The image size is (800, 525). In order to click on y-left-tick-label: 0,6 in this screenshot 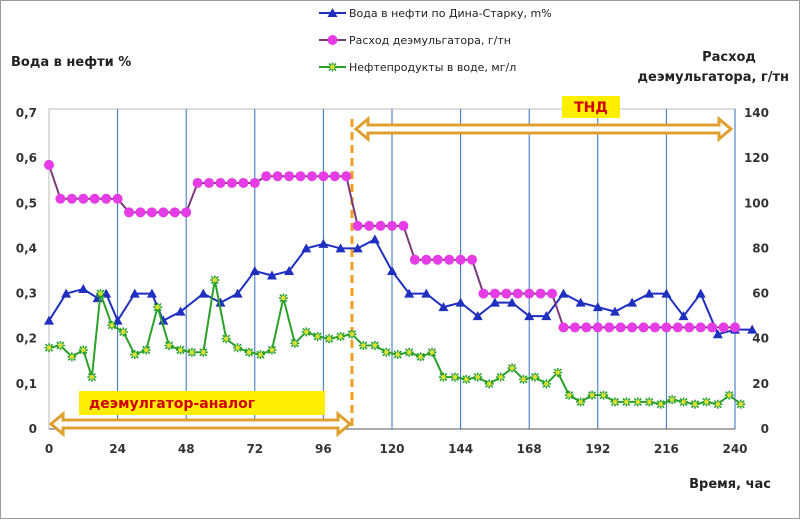, I will do `click(26, 158)`.